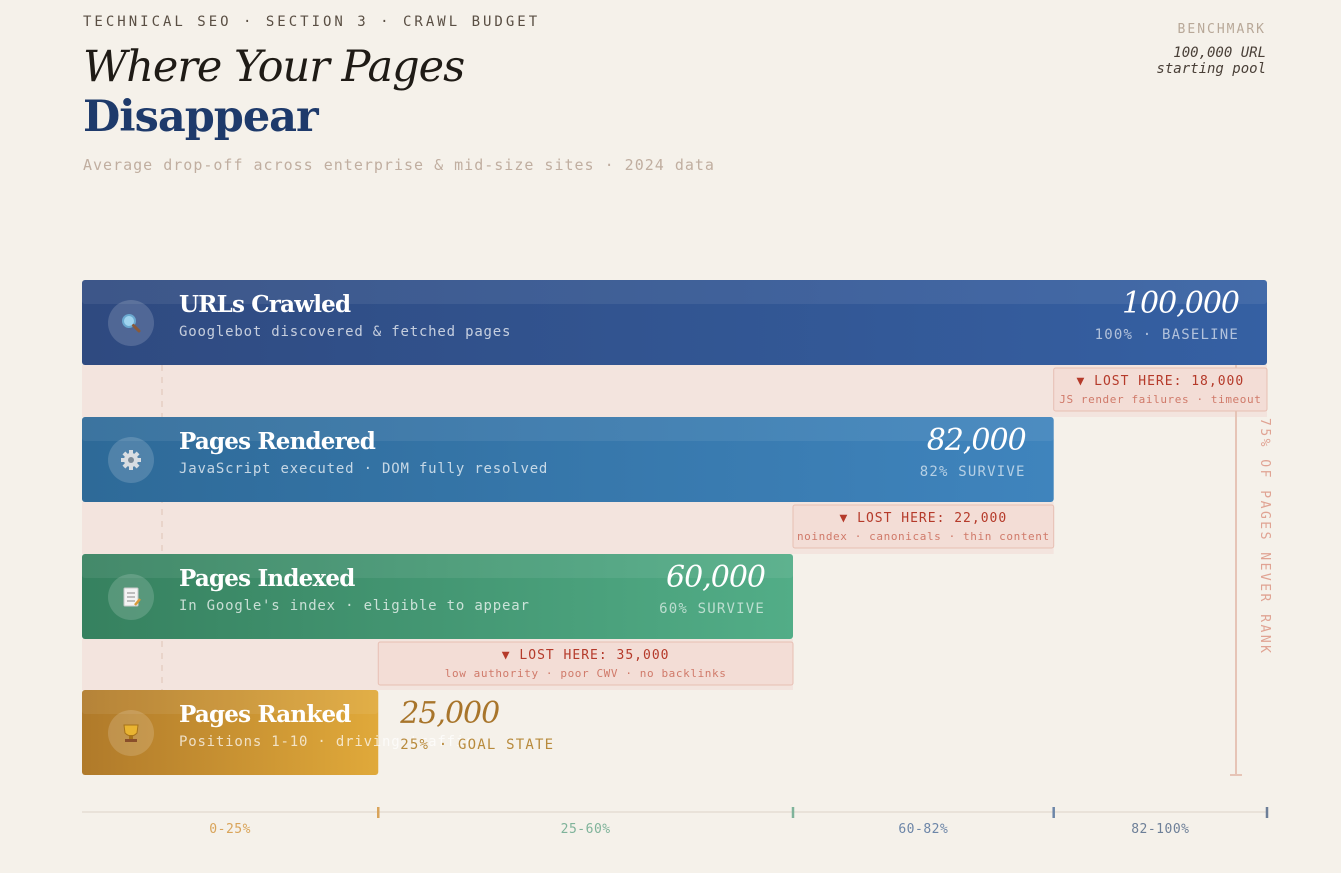 The image size is (1341, 873). I want to click on stage-pct: 60% SURVIVE, so click(712, 609).